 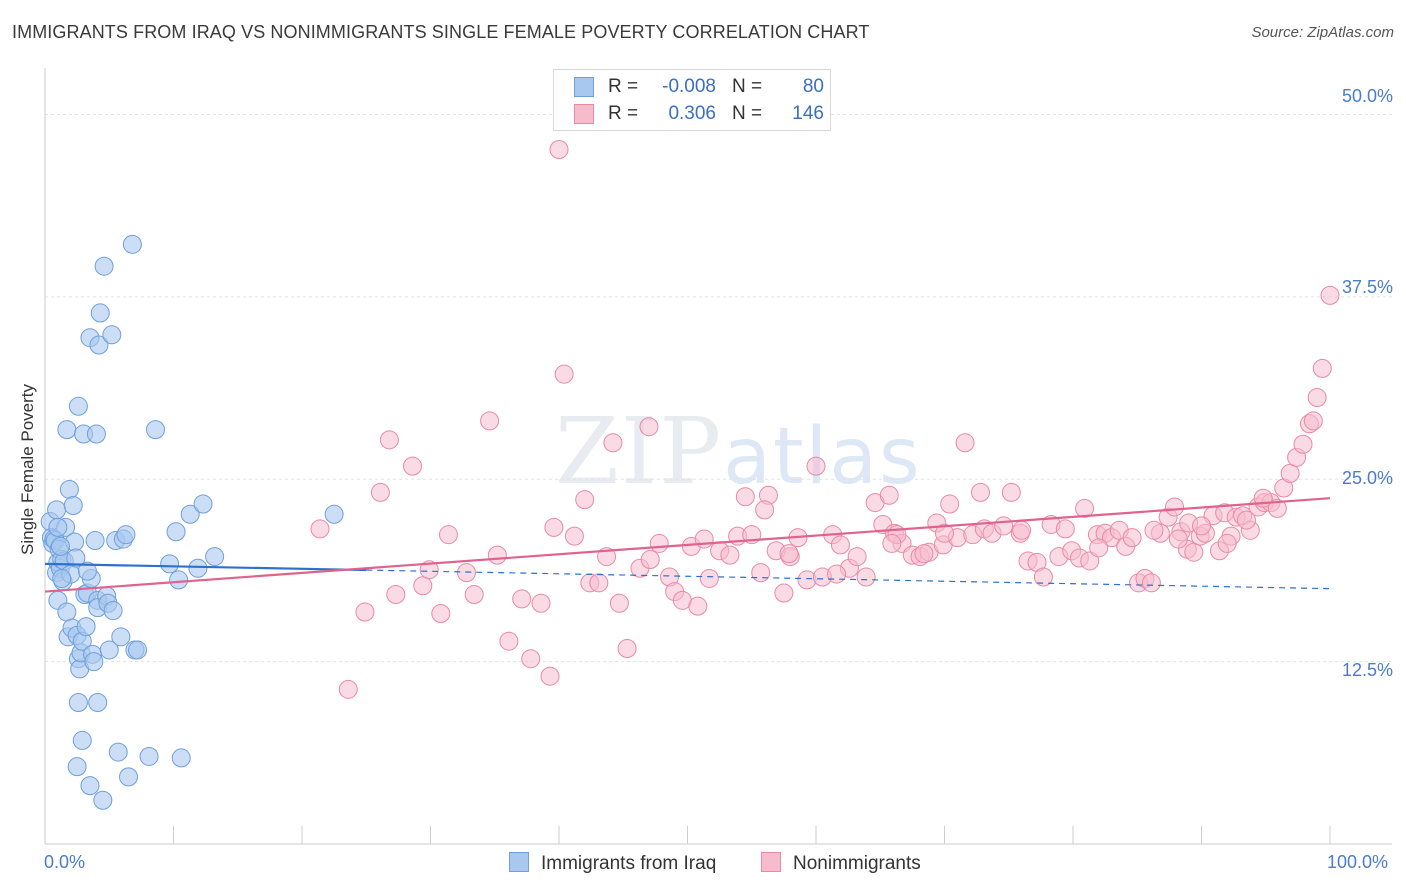 I want to click on y-axis-label-wrap: Single Female Poverty, so click(x=28, y=569).